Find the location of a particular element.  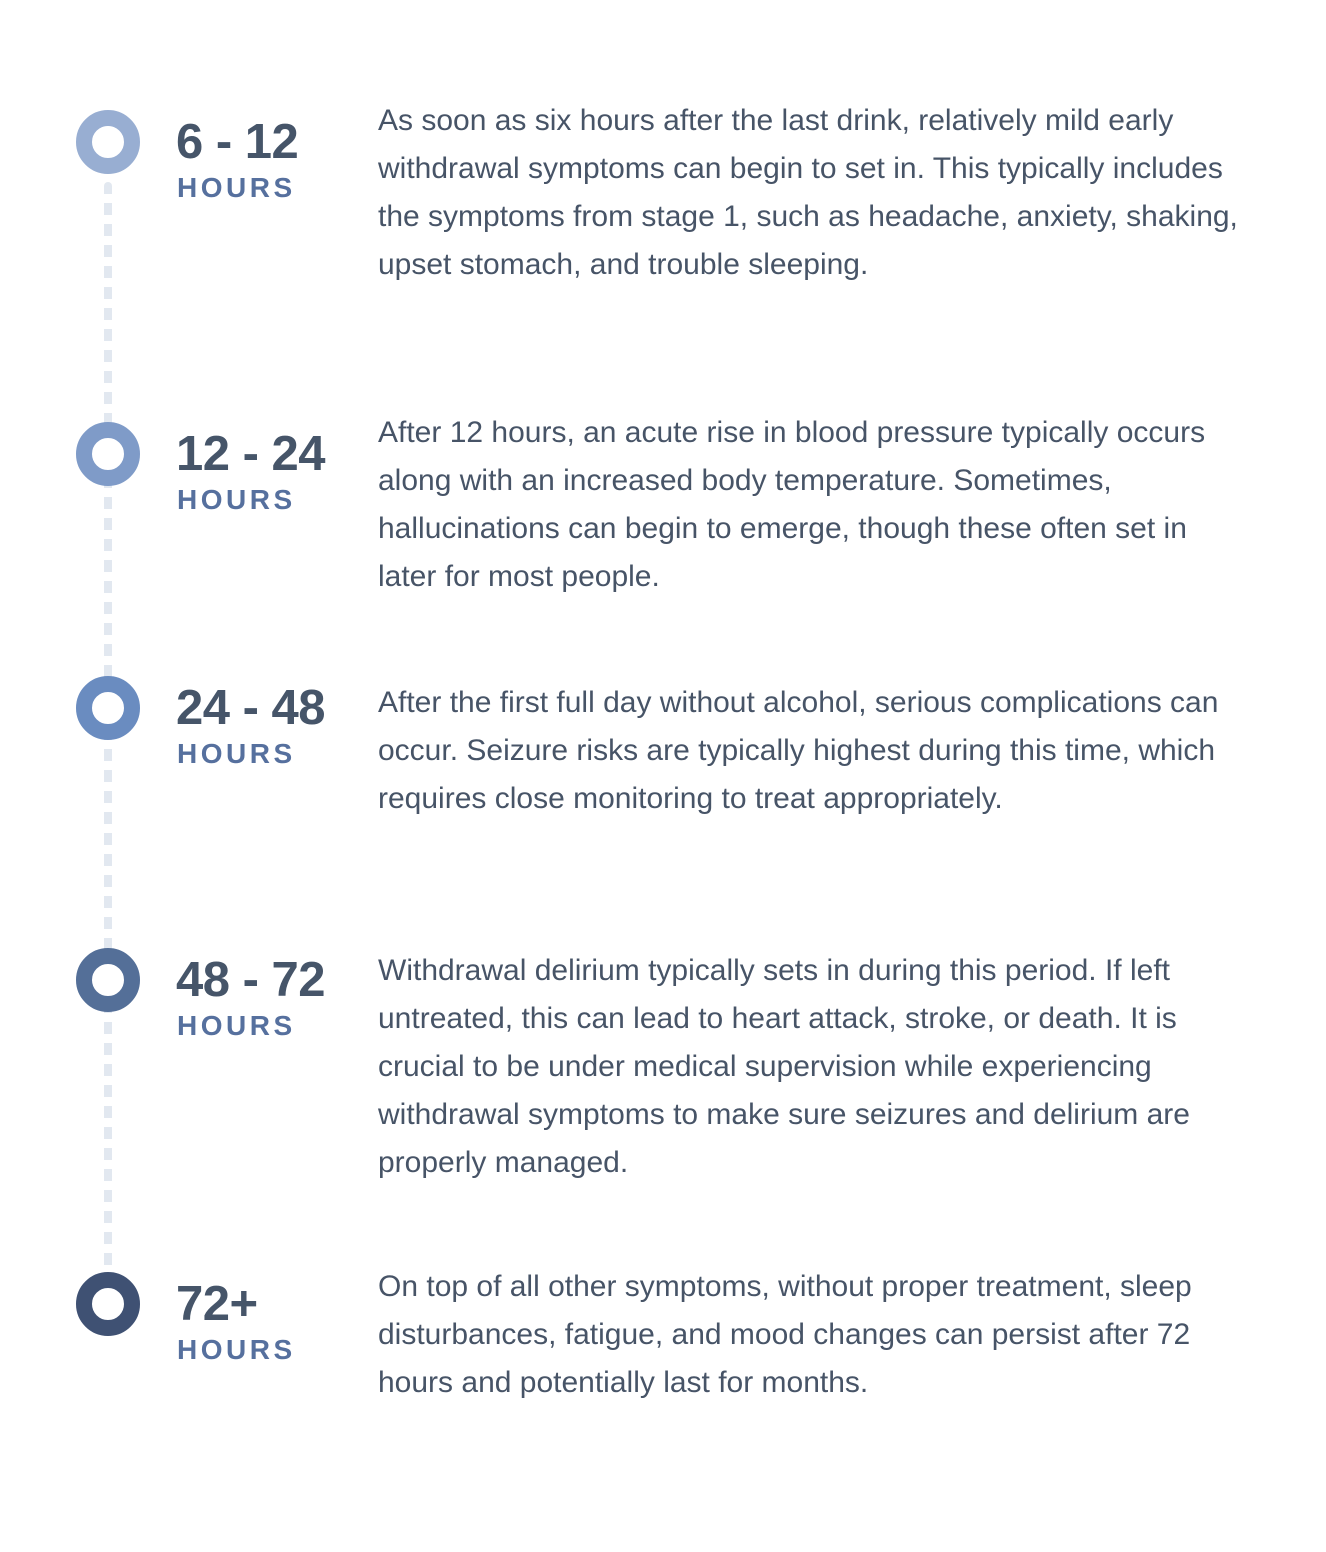

time-range: 24 - 48 is located at coordinates (251, 708).